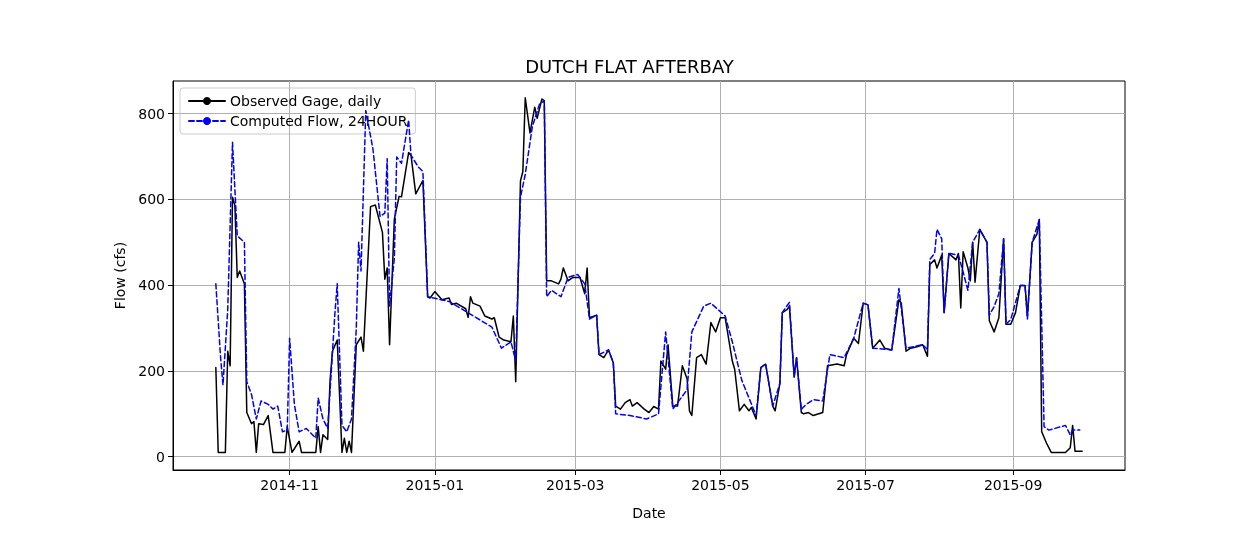 This screenshot has height=541, width=1259. Describe the element at coordinates (120, 275) in the screenshot. I see `y-axis-title: Flow (cfs)` at that location.